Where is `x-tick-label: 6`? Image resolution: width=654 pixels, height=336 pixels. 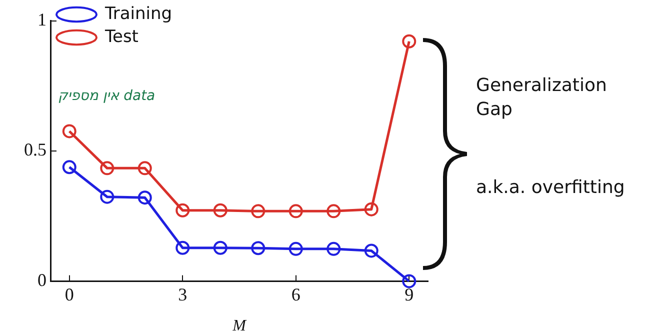
x-tick-label: 6 is located at coordinates (295, 294).